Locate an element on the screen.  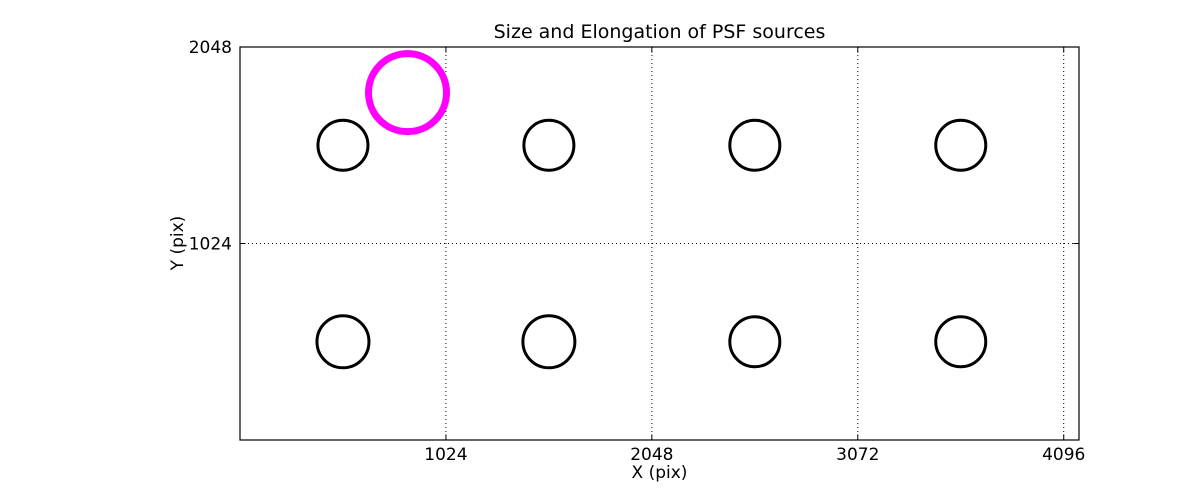
y-tick-label: 1024 is located at coordinates (210, 245).